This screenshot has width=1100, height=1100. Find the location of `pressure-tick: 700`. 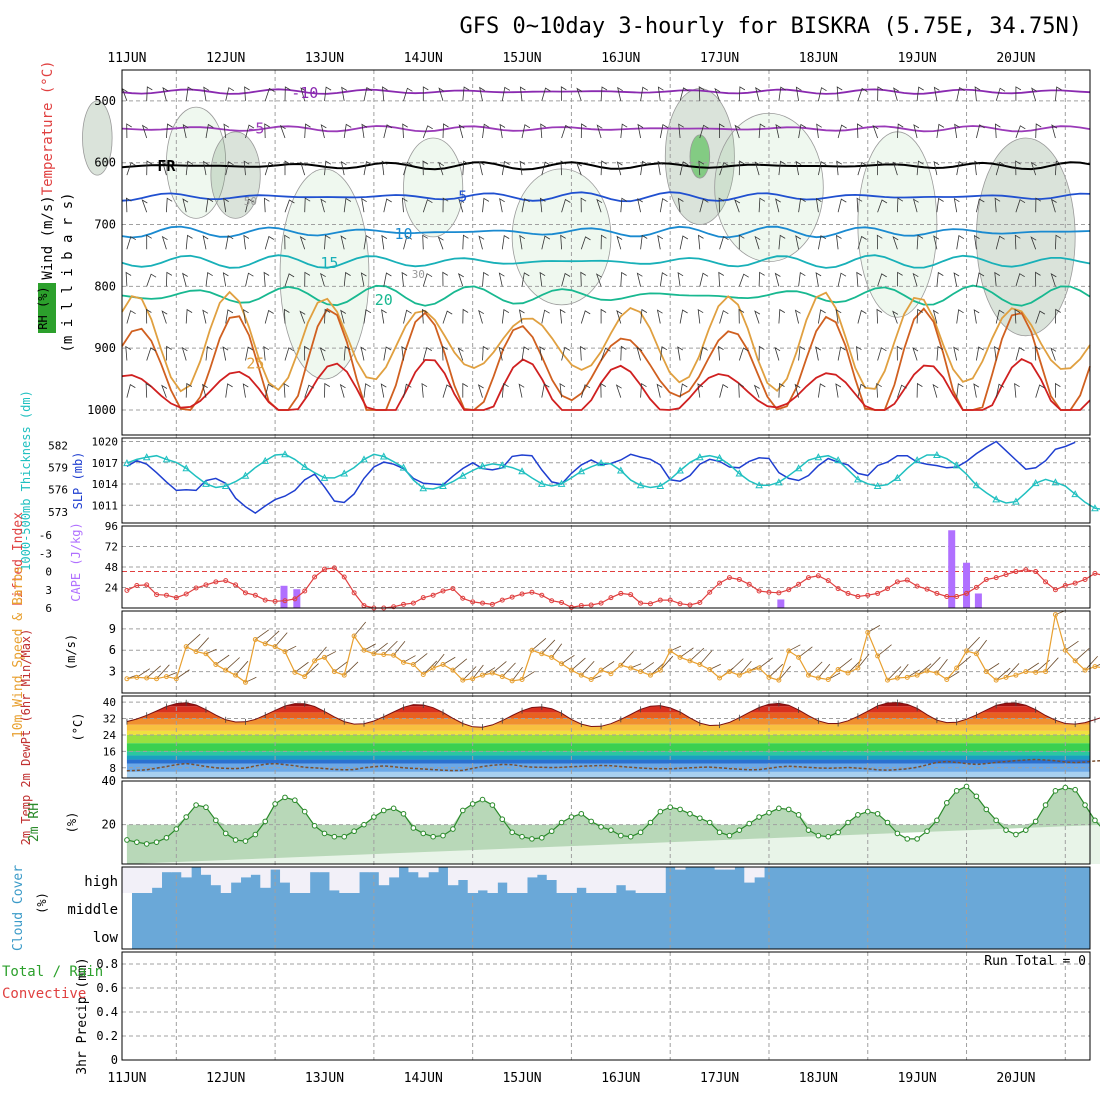

pressure-tick: 700 is located at coordinates (105, 225).